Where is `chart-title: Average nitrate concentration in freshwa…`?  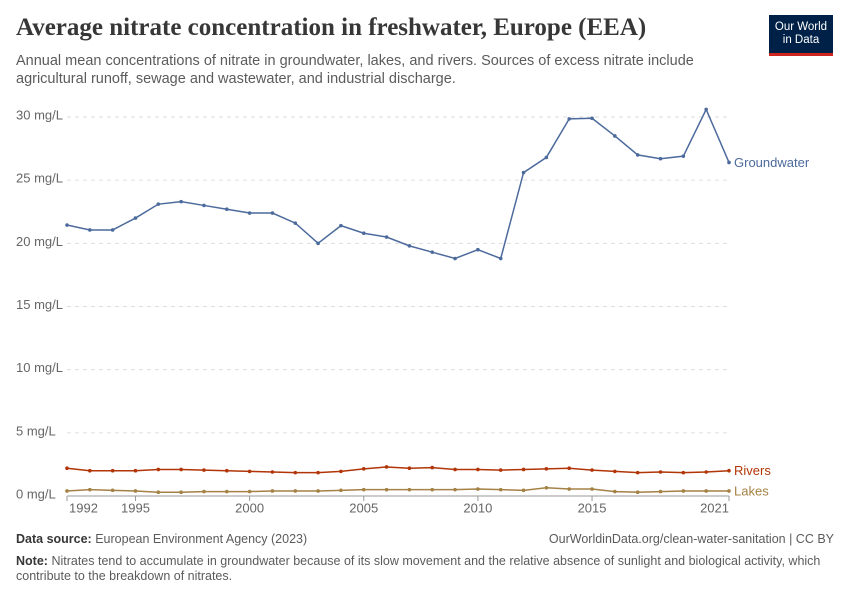
chart-title: Average nitrate concentration in freshwa… is located at coordinates (331, 27).